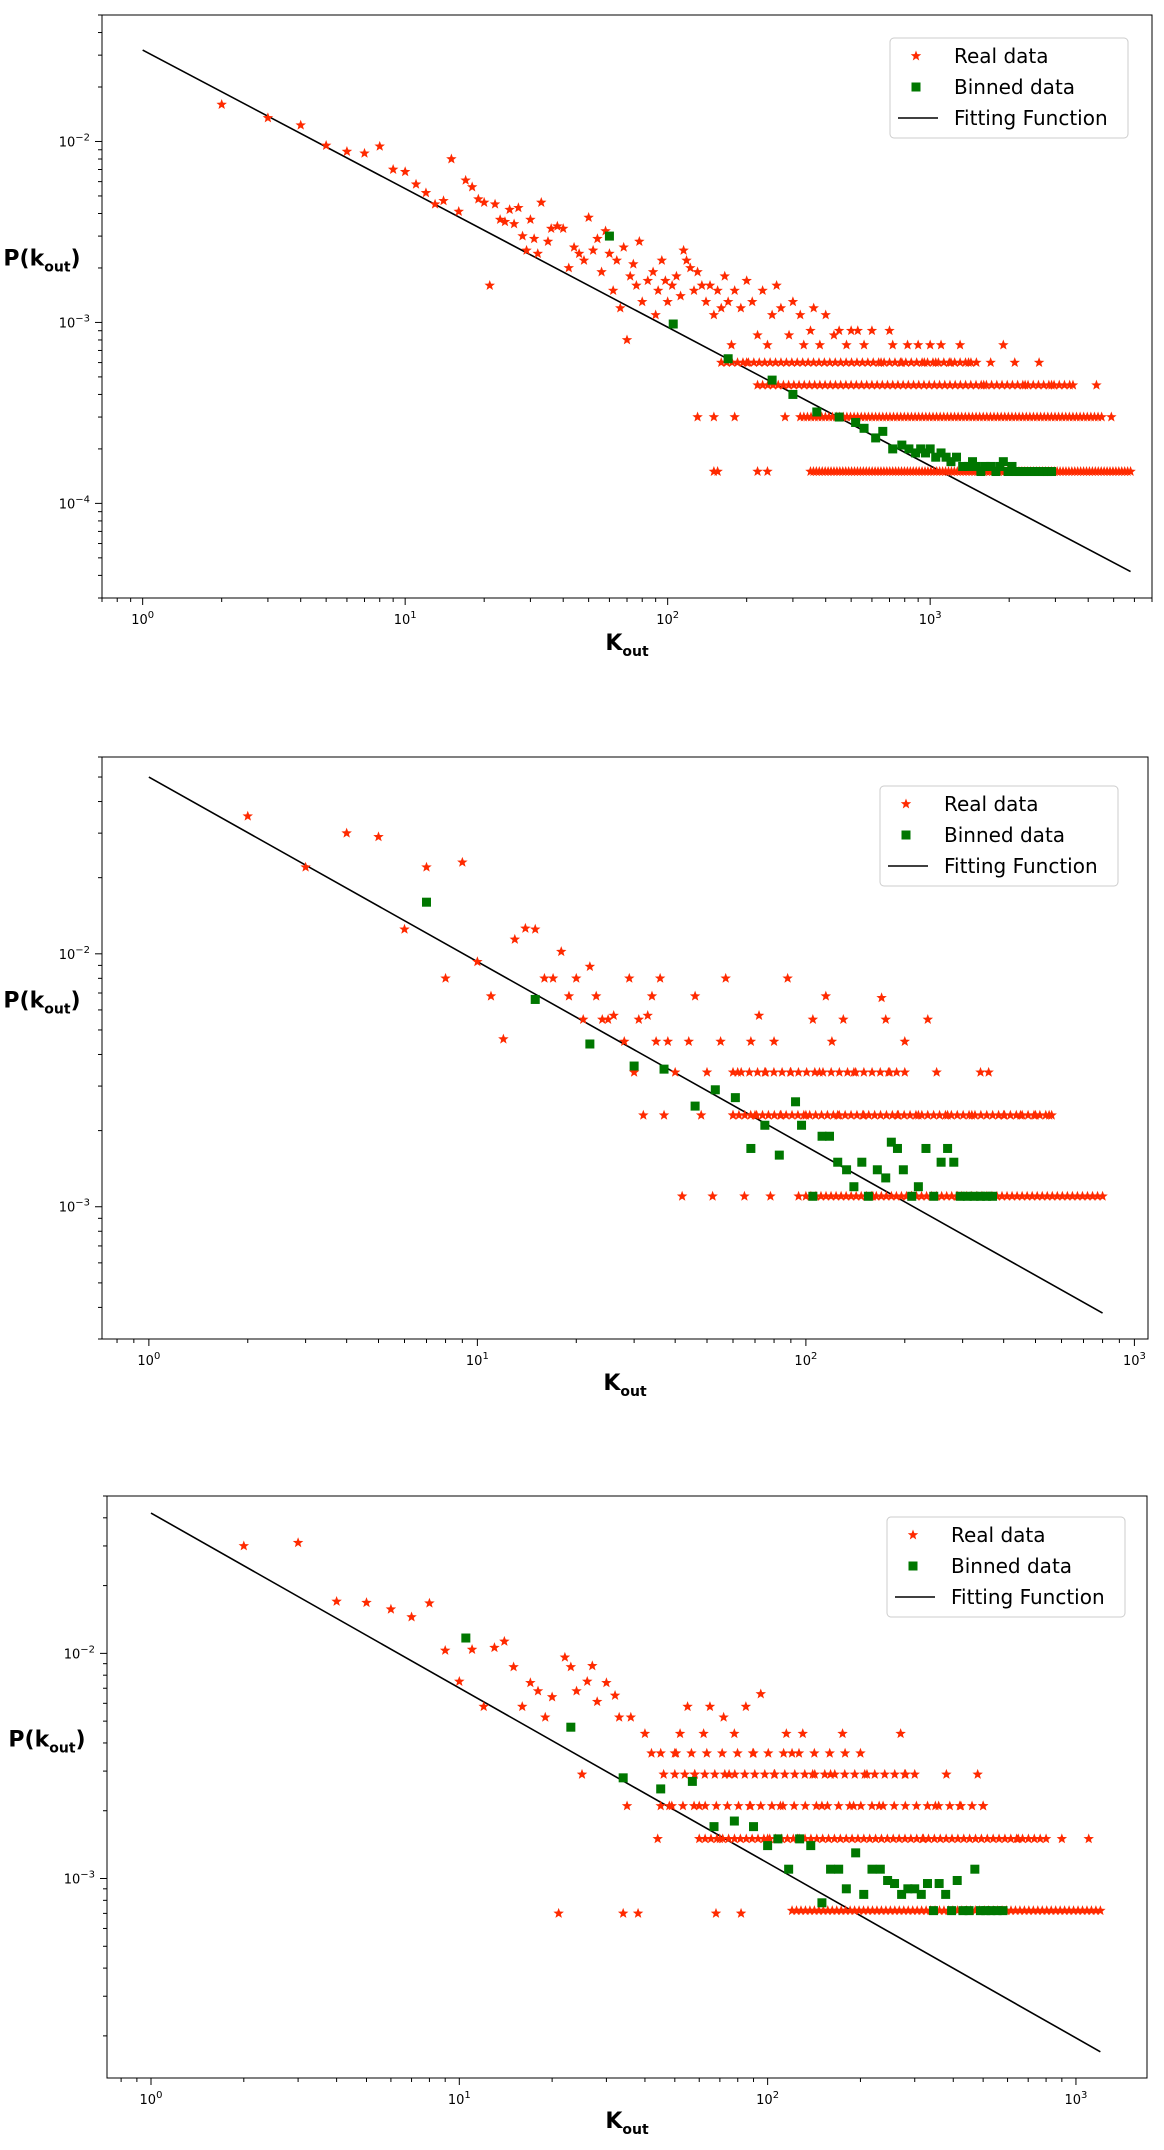 Image resolution: width=1164 pixels, height=2150 pixels. I want to click on y-tick-label: 10−4, so click(74, 503).